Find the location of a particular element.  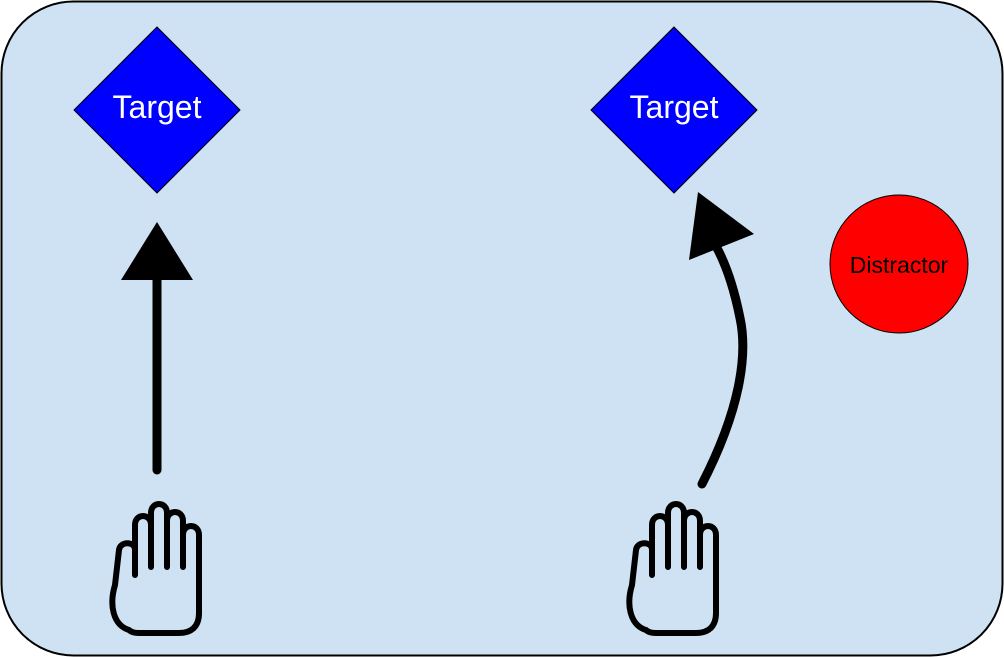

left-target: Target is located at coordinates (157, 110).